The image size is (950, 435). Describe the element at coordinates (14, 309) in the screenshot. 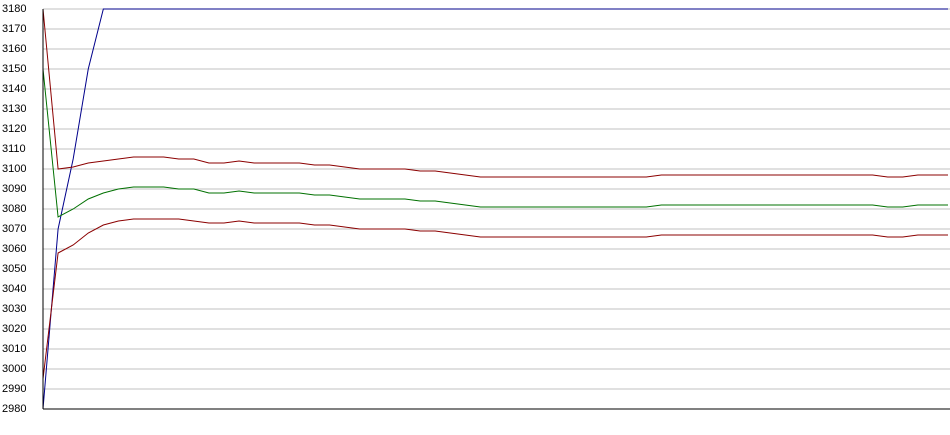

I see `y-tick-label: 3030` at that location.